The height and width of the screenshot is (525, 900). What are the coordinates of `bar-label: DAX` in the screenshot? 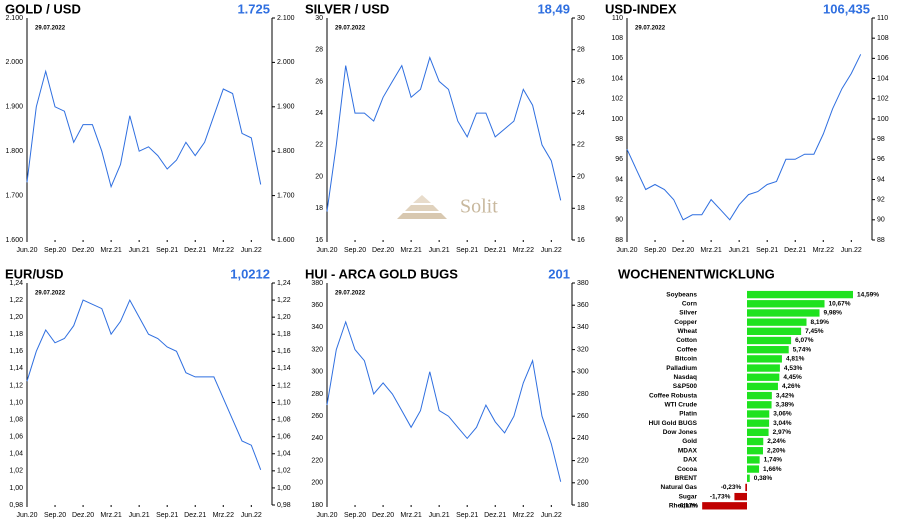 It's located at (690, 460).